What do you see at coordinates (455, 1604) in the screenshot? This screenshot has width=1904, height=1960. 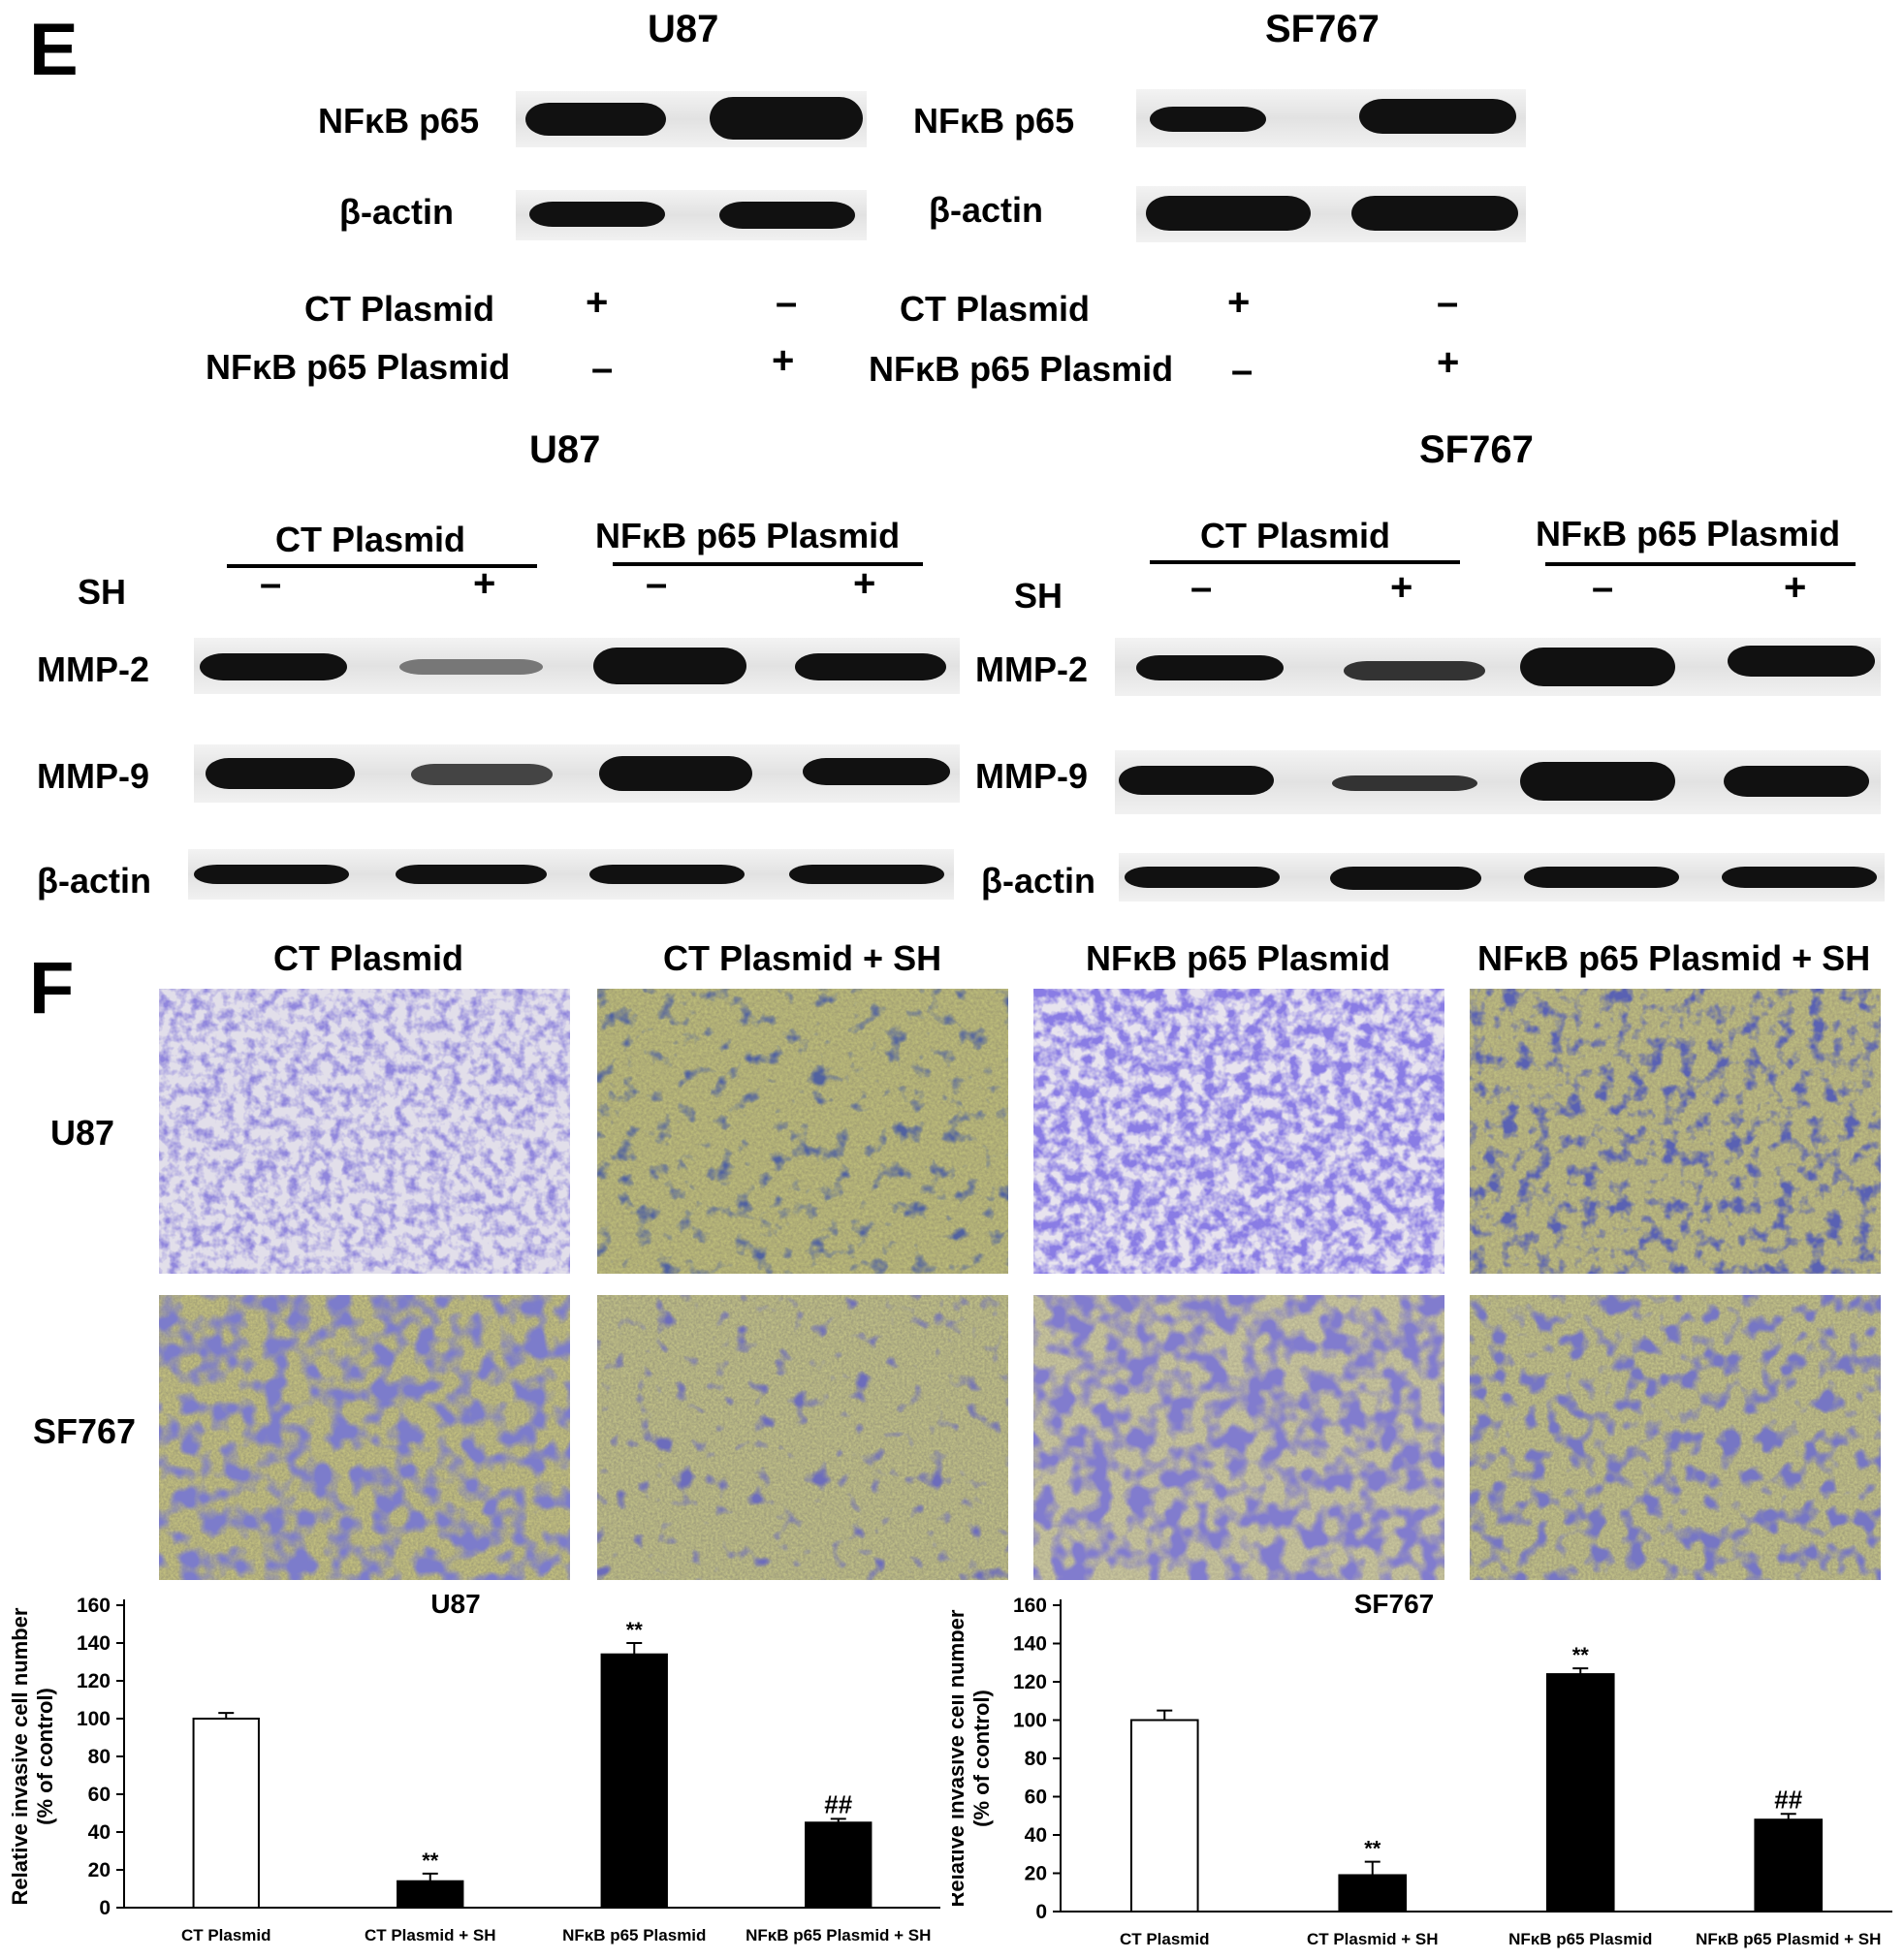 I see `chart-title: U87` at bounding box center [455, 1604].